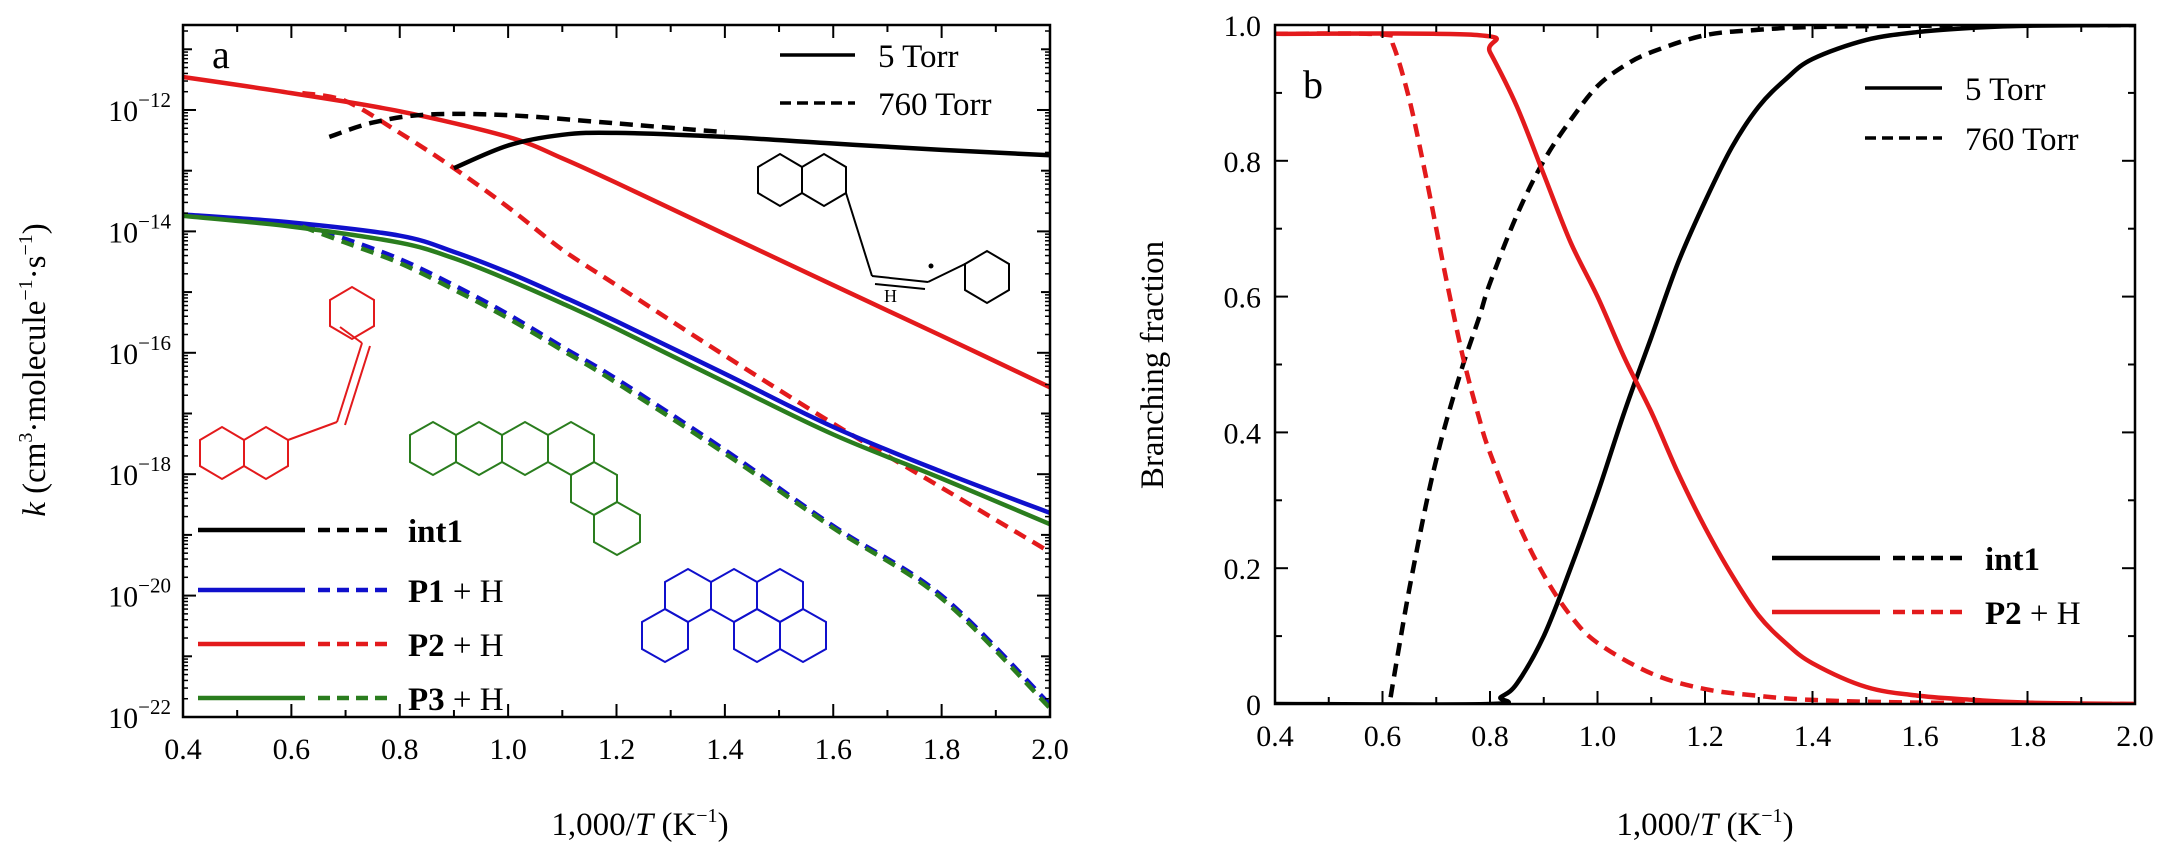 The height and width of the screenshot is (850, 2173). What do you see at coordinates (1243, 569) in the screenshot?
I see `y-tick-label: 0.2` at bounding box center [1243, 569].